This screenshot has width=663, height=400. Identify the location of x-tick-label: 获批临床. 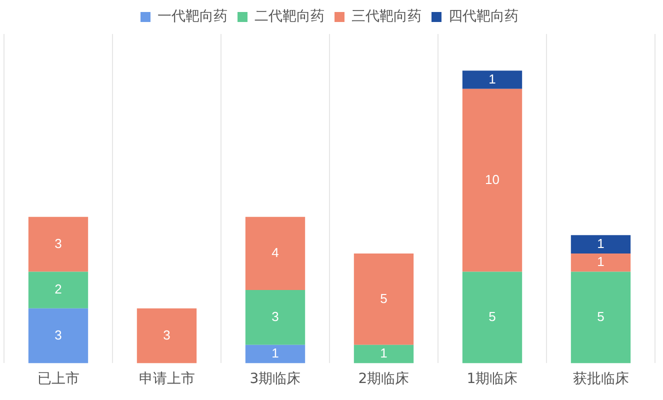
(600, 379).